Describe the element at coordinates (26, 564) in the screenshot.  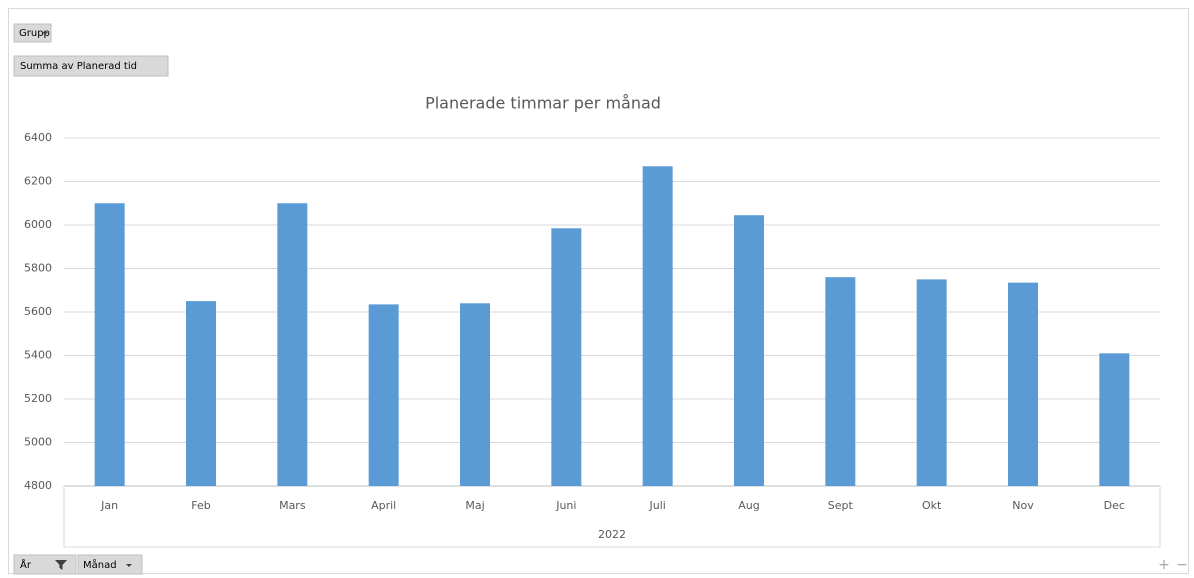
I see `year-field-label: År` at that location.